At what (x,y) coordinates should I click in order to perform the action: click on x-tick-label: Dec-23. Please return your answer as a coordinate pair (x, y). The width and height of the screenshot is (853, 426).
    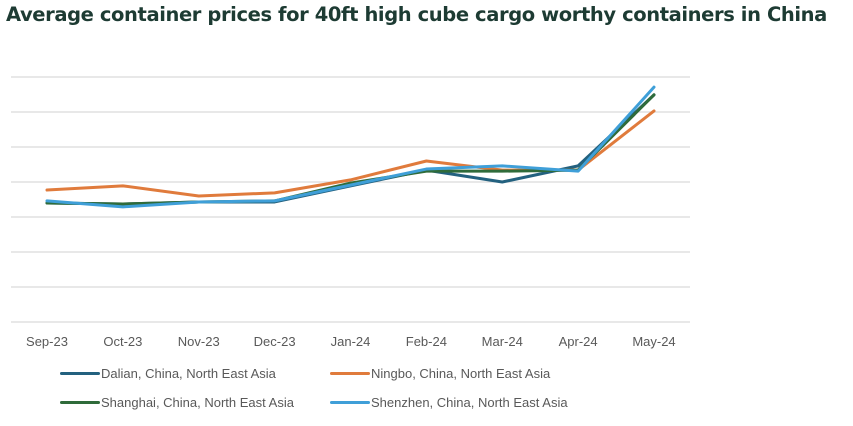
    Looking at the image, I should click on (275, 341).